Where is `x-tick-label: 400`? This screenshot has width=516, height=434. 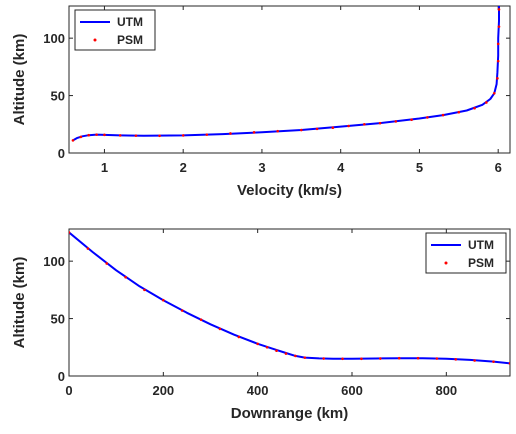
x-tick-label: 400 is located at coordinates (258, 390).